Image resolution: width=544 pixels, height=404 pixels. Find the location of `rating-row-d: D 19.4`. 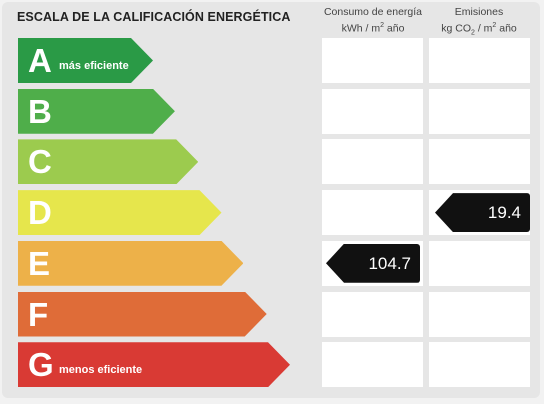

rating-row-d: D 19.4 is located at coordinates (272, 213).